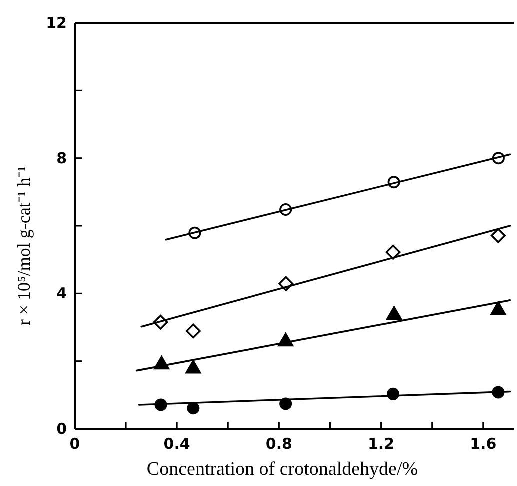 This screenshot has width=517, height=486. What do you see at coordinates (381, 444) in the screenshot?
I see `x-tick-label: 1.2` at bounding box center [381, 444].